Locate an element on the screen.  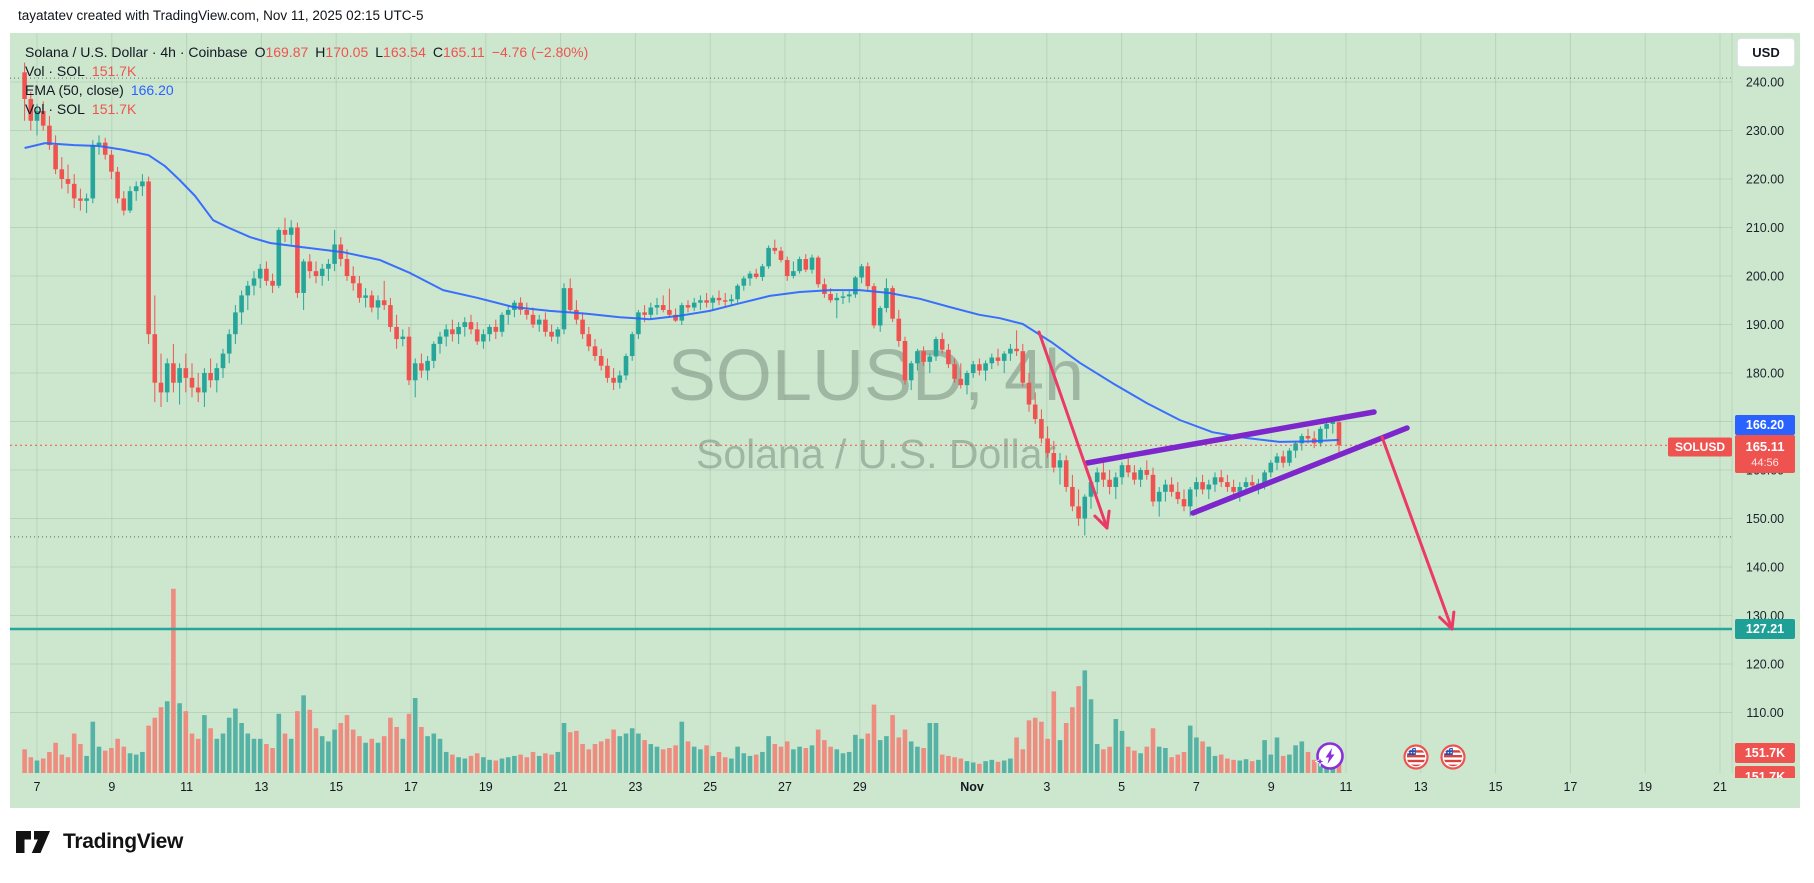
ema-price-badge: 166.20 is located at coordinates (1765, 425).